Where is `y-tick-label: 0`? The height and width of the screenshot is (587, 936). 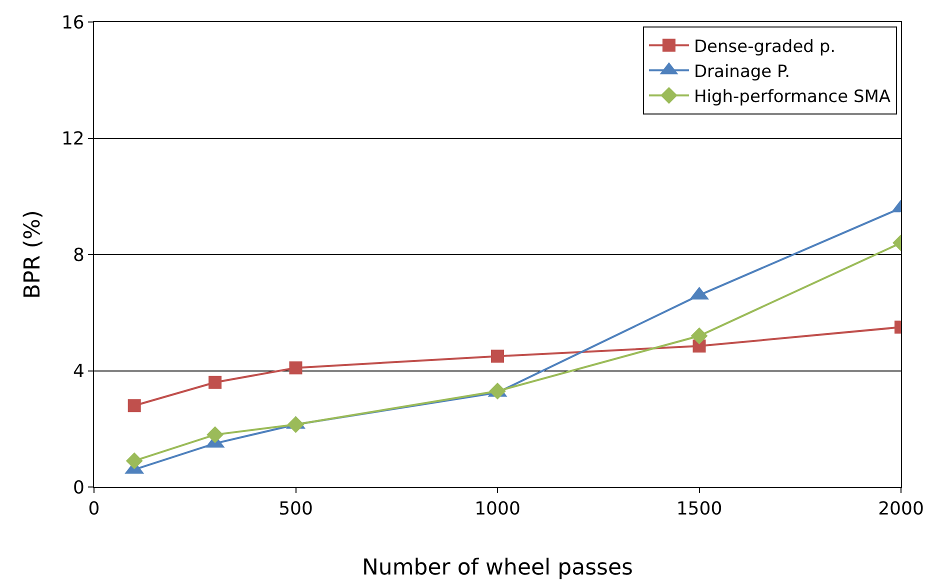
y-tick-label: 0 is located at coordinates (78, 487).